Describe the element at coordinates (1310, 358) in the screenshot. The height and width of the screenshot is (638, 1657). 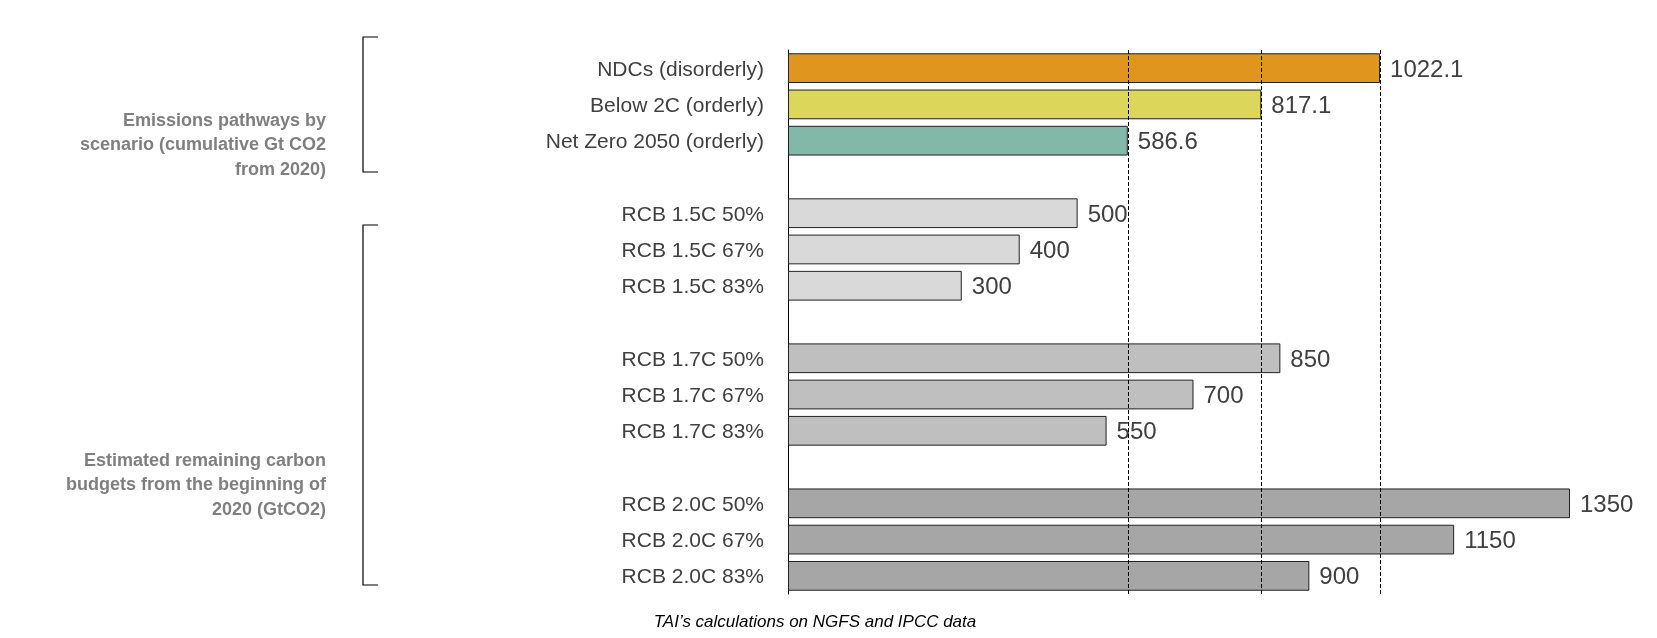
I see `data-label: 850` at that location.